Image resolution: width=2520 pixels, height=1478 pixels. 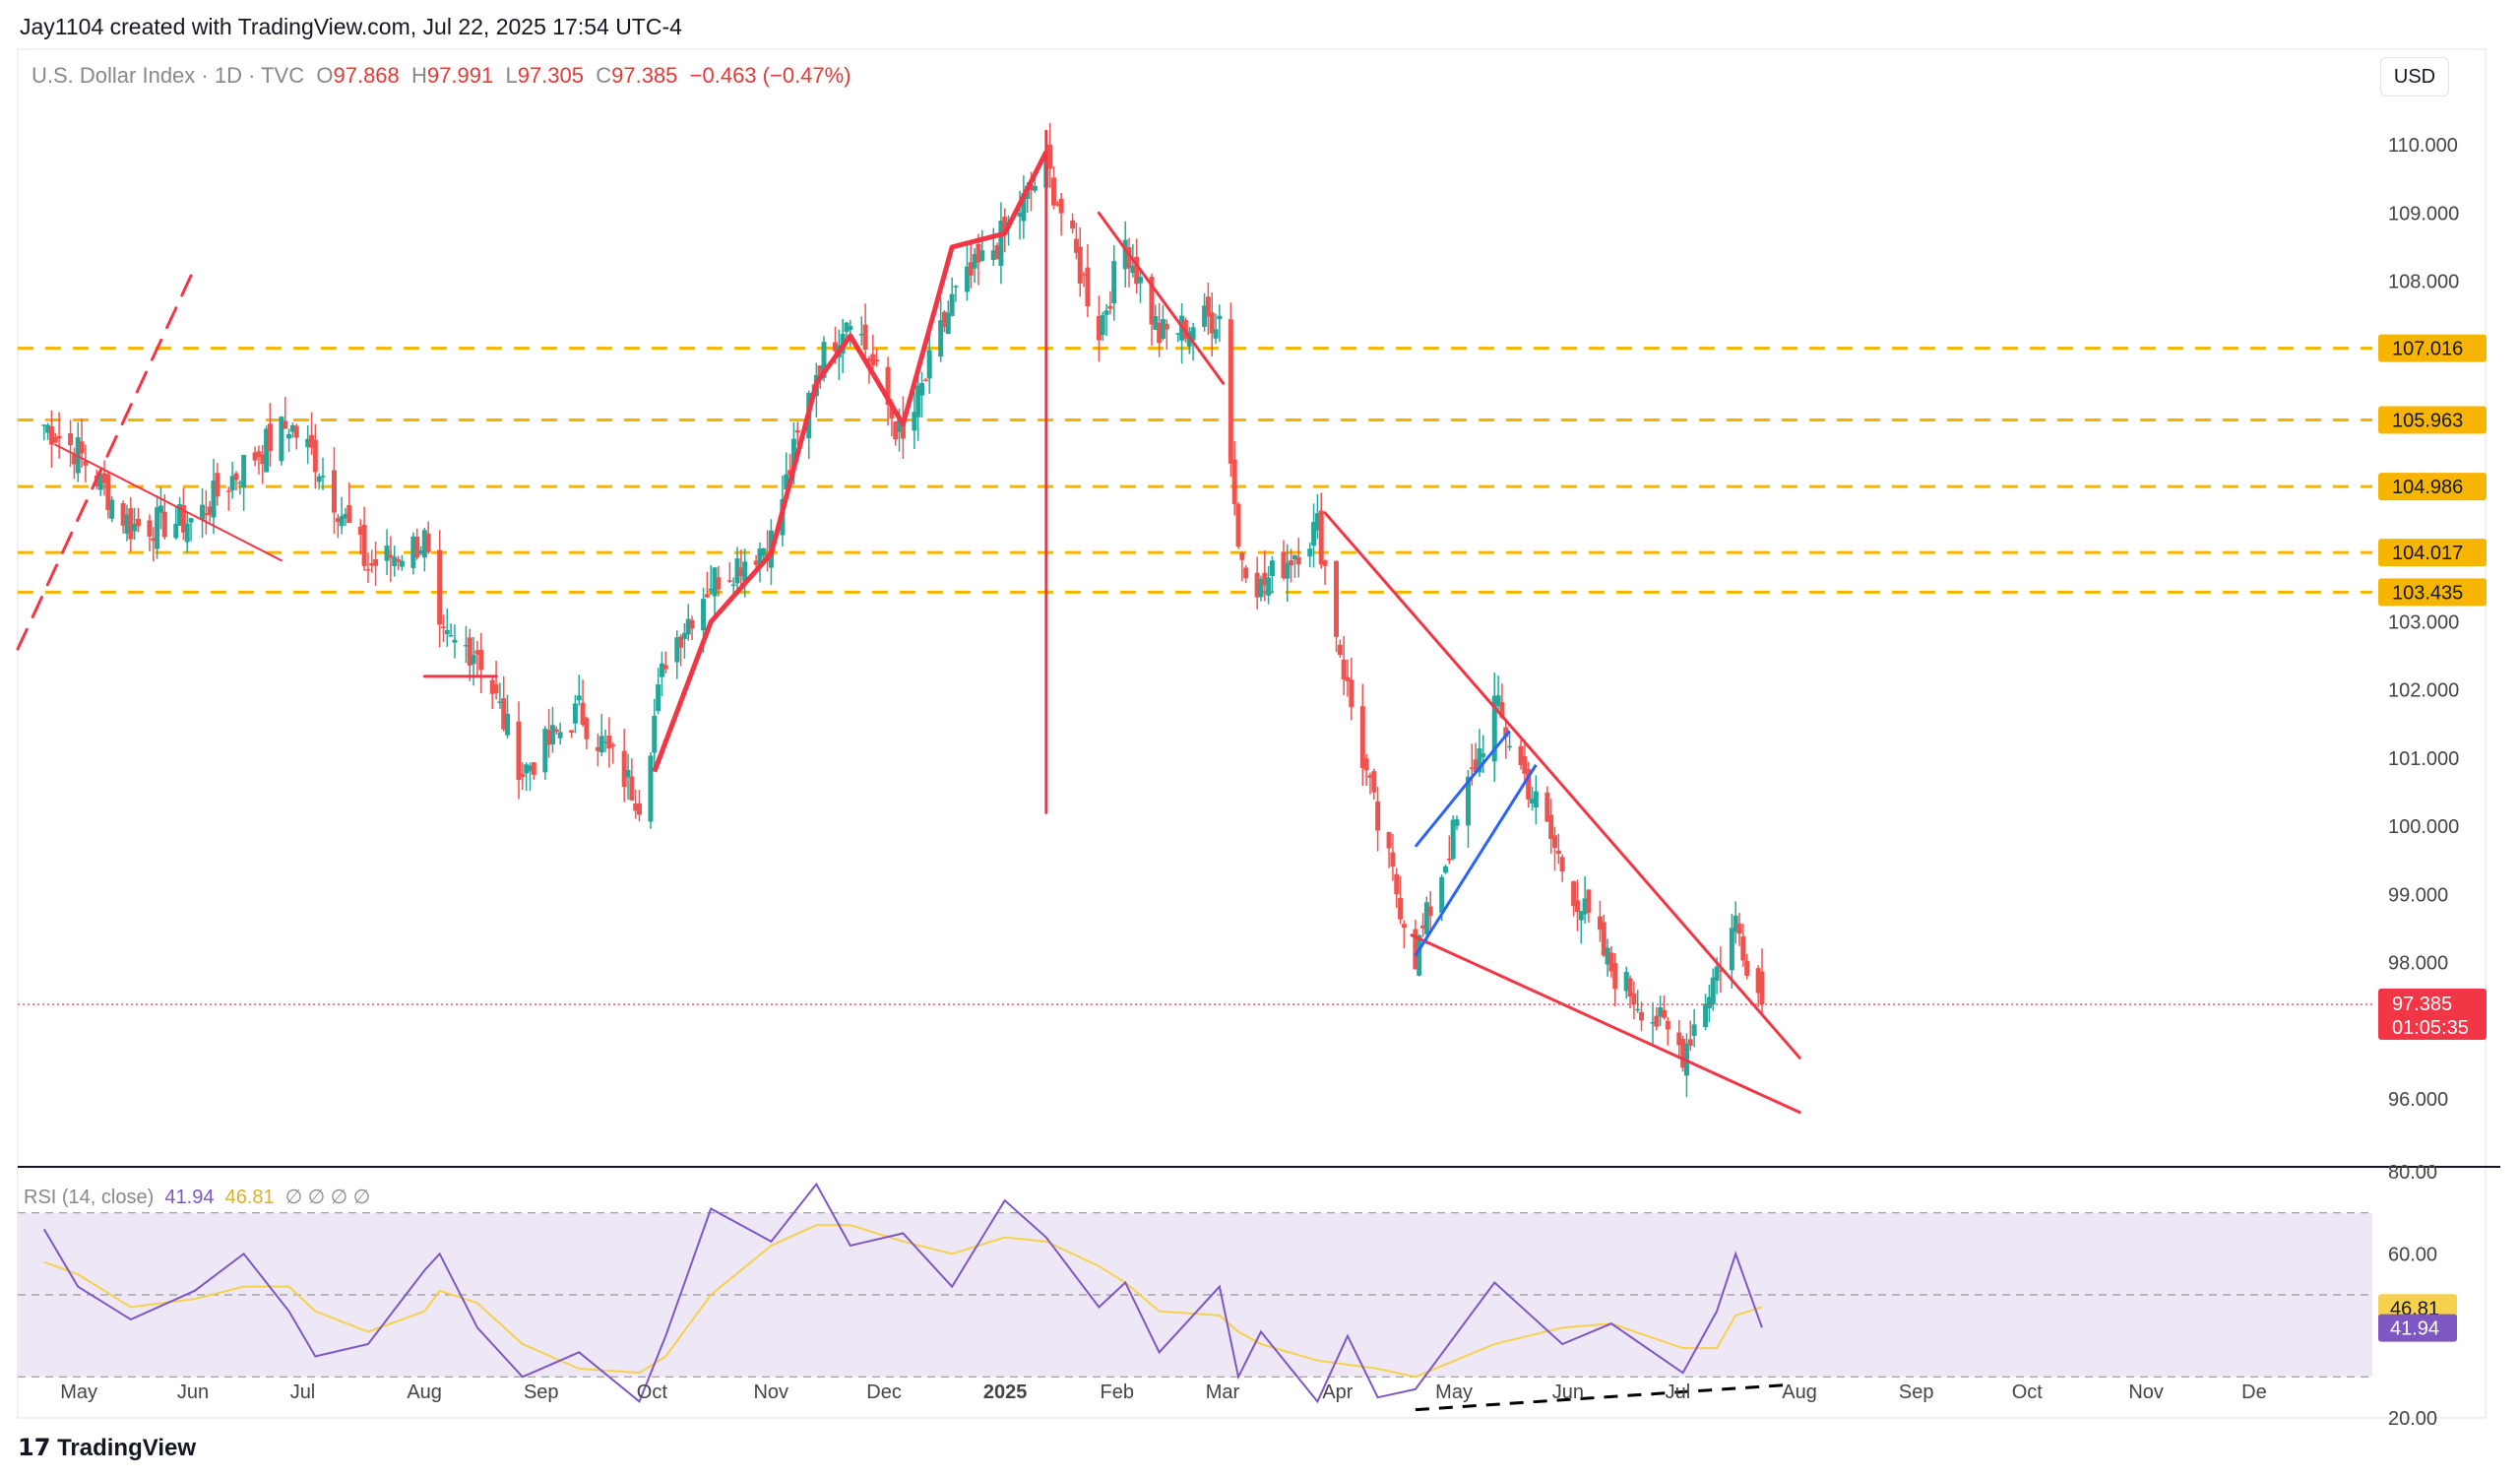 I want to click on level-label: 107.016, so click(x=2427, y=349).